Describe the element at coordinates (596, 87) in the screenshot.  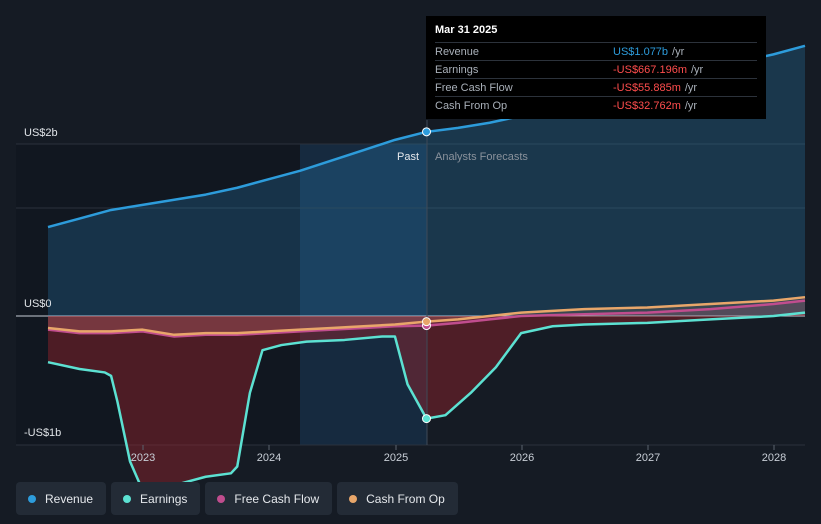
I see `tooltip-row: Free Cash Flow -US$55.885m/yr` at that location.